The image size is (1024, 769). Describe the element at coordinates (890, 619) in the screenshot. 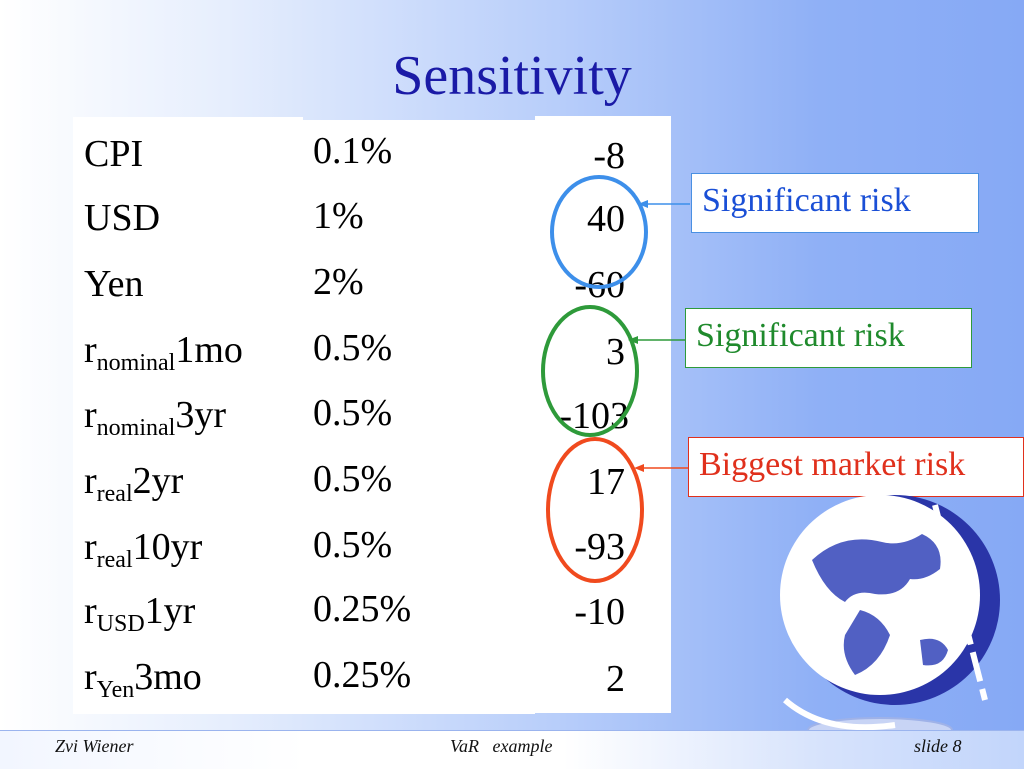

I see `globe-icon` at that location.